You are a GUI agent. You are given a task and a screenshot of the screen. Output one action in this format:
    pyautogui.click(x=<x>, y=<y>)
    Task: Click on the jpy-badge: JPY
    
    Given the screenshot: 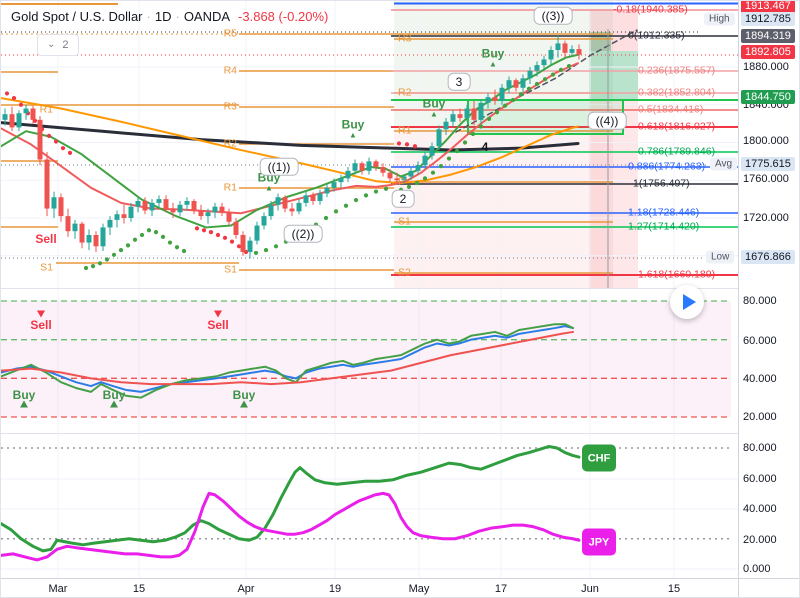 What is the action you would take?
    pyautogui.click(x=599, y=542)
    